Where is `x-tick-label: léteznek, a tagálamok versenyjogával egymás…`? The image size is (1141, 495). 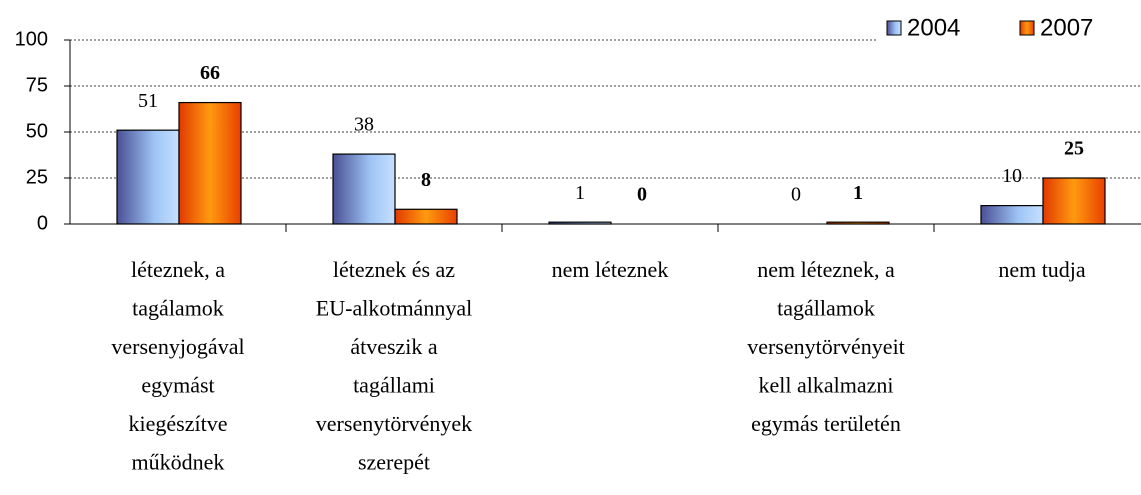 x-tick-label: léteznek, a tagálamok versenyjogával egymás… is located at coordinates (177, 366).